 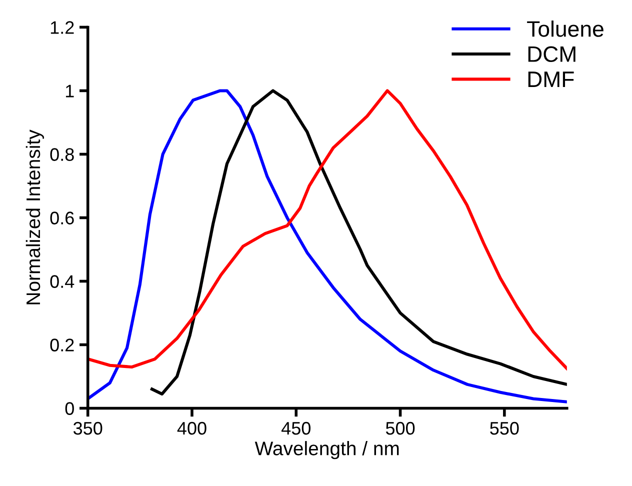 What do you see at coordinates (552, 54) in the screenshot?
I see `legend-label: DCM` at bounding box center [552, 54].